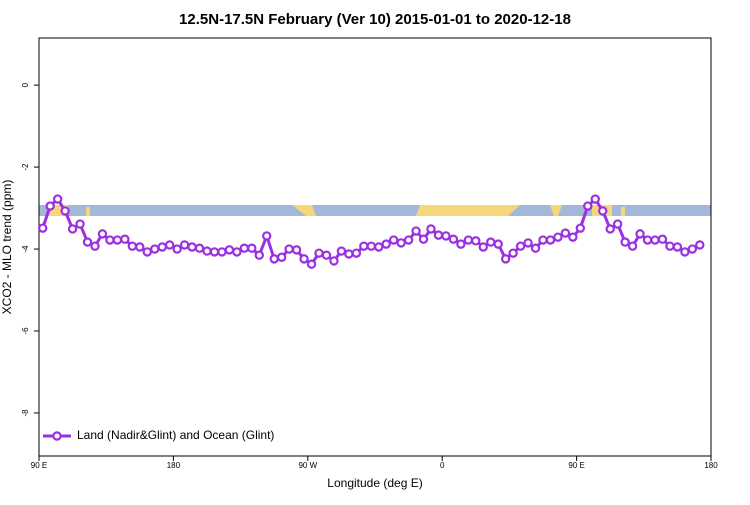 The width and height of the screenshot is (750, 505). Describe the element at coordinates (25, 249) in the screenshot. I see `y-tick-label: -4` at that location.